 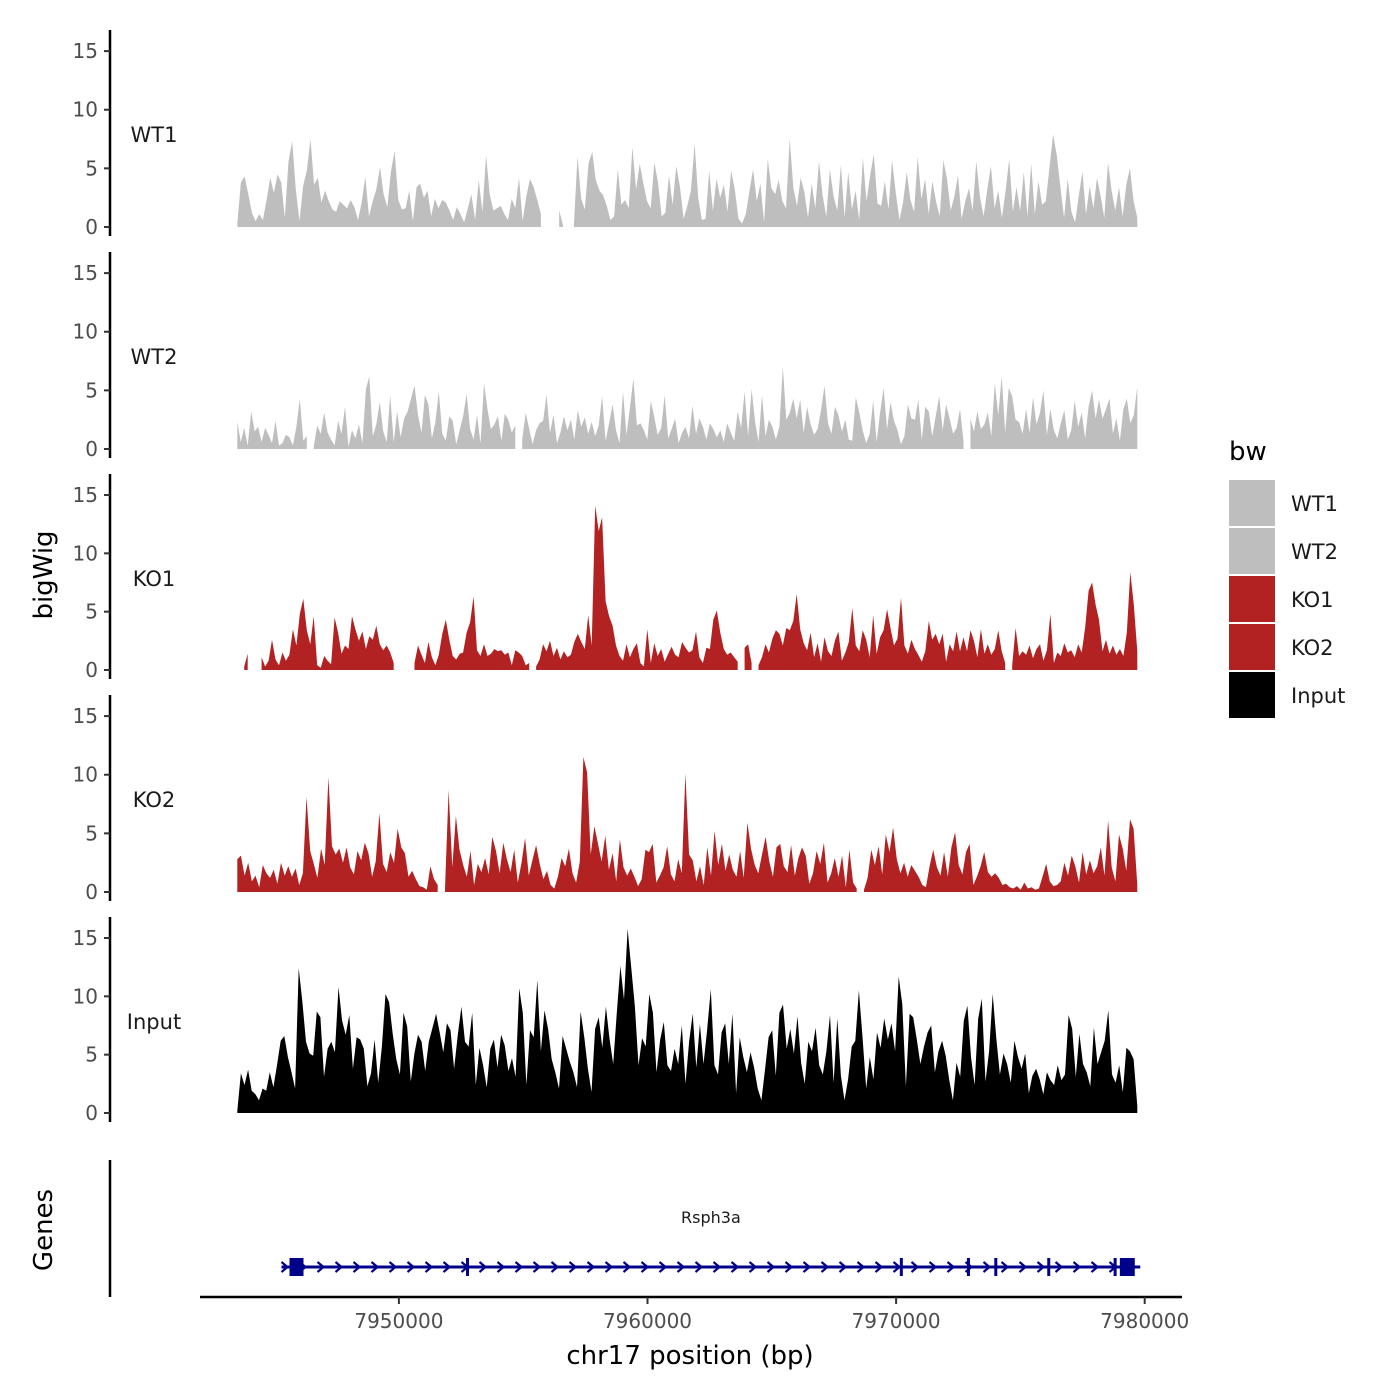 What do you see at coordinates (154, 800) in the screenshot?
I see `track-label-ko2: KO2` at bounding box center [154, 800].